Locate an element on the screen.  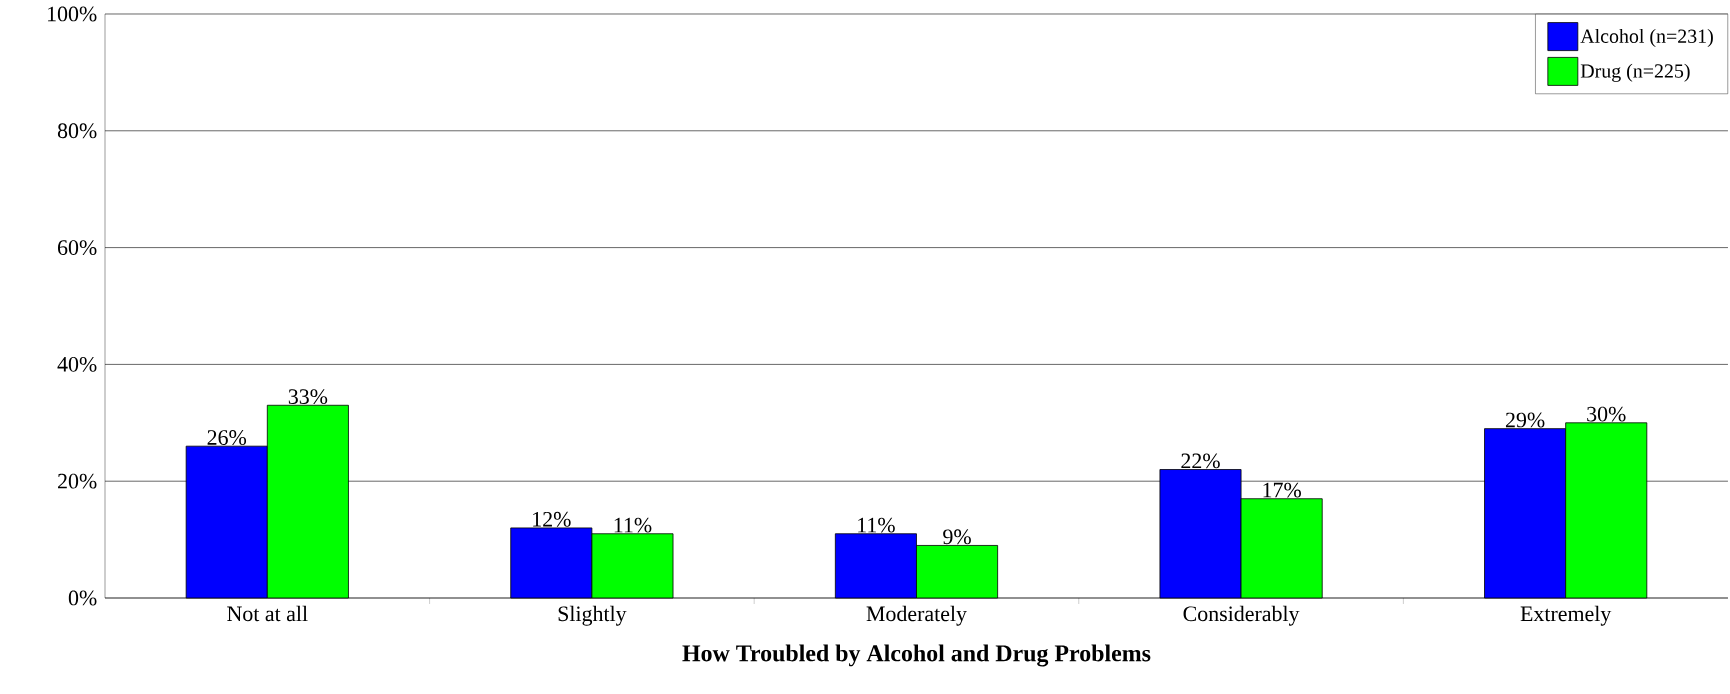
legend-label: Drug (n=225) is located at coordinates (1635, 72).